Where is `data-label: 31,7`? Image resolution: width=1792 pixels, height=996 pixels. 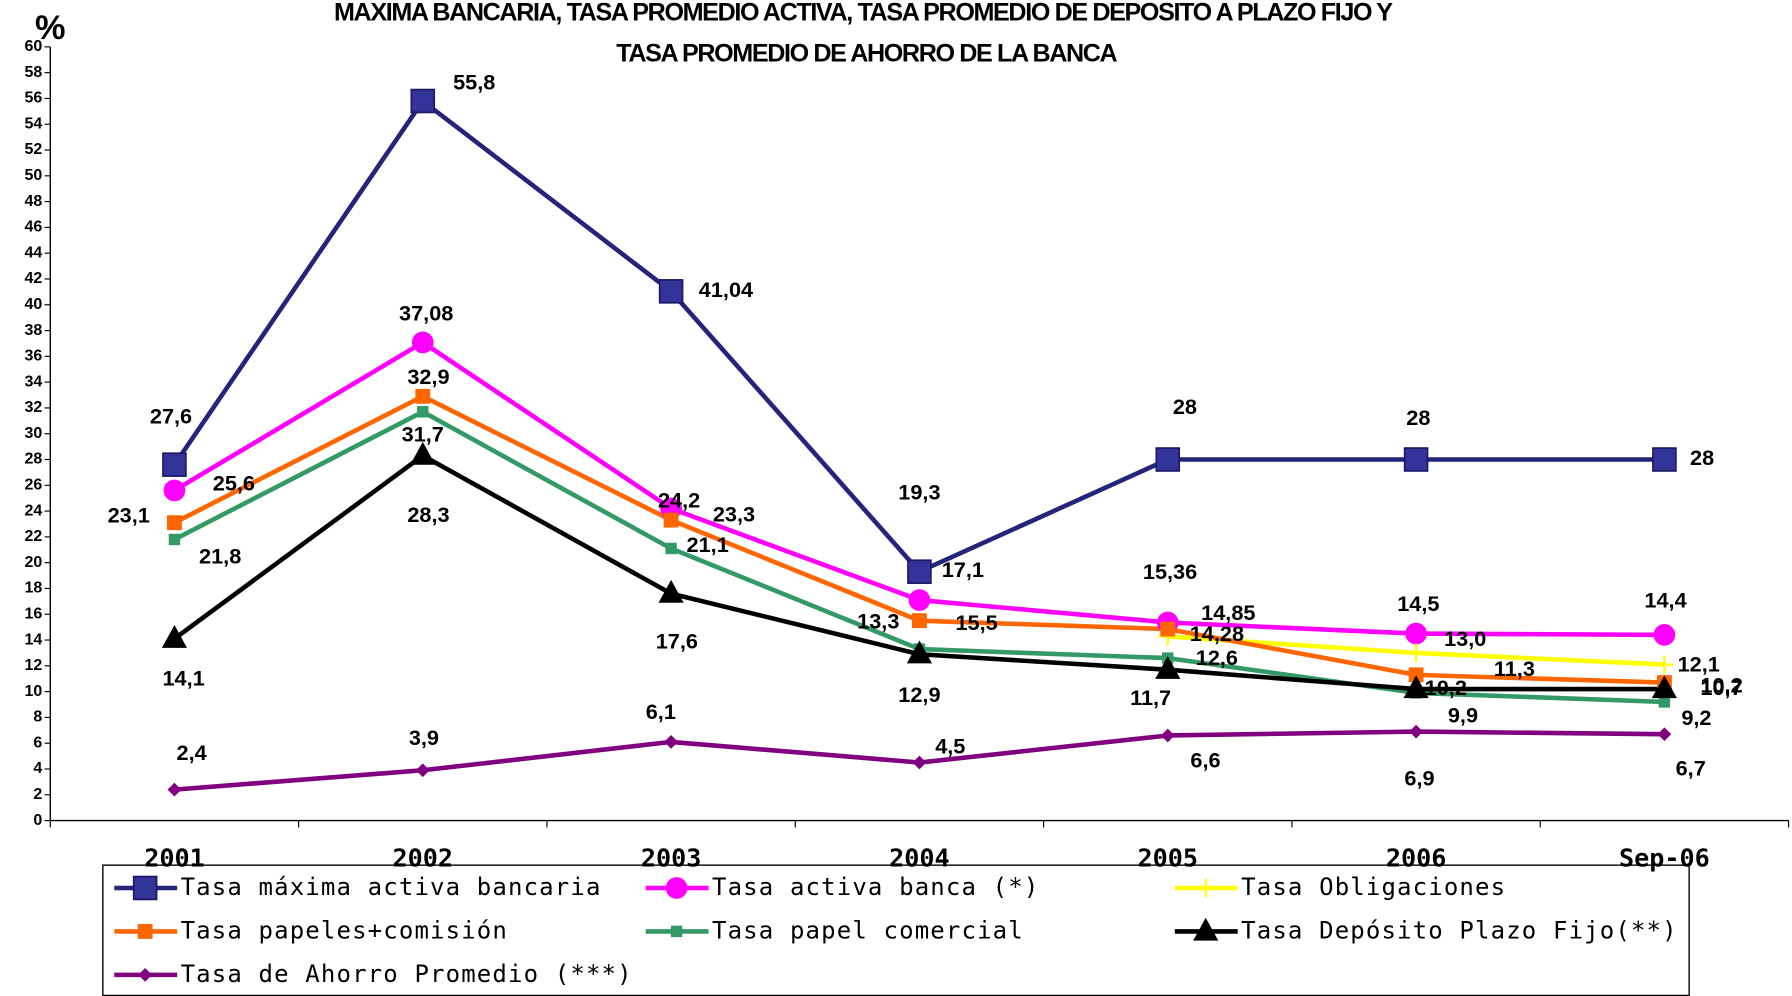 data-label: 31,7 is located at coordinates (423, 434).